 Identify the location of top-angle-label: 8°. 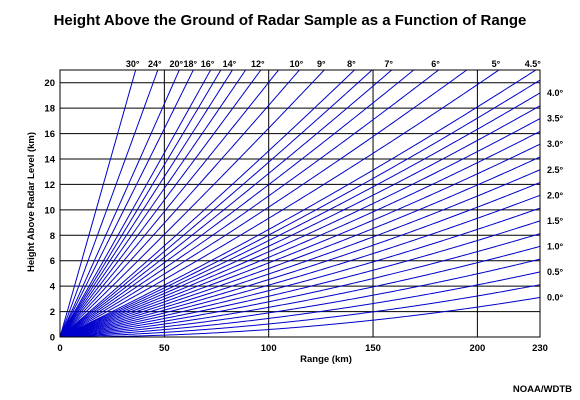
(351, 64).